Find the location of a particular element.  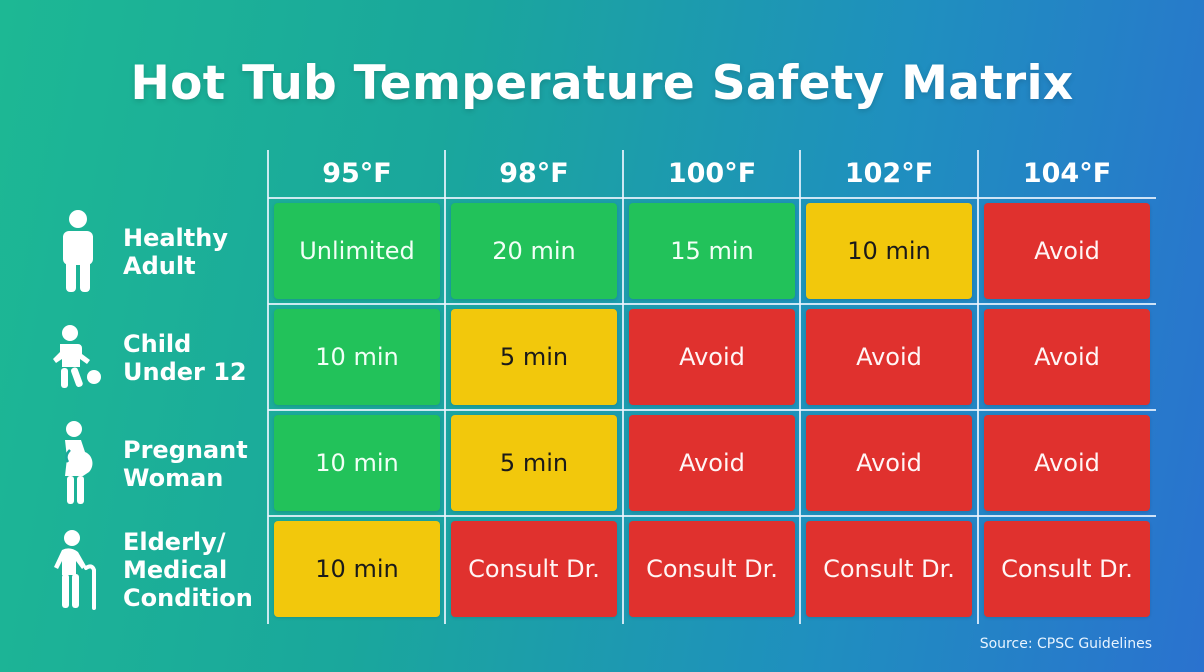

page-title: Hot Tub Temperature Safety Matrix is located at coordinates (602, 83).